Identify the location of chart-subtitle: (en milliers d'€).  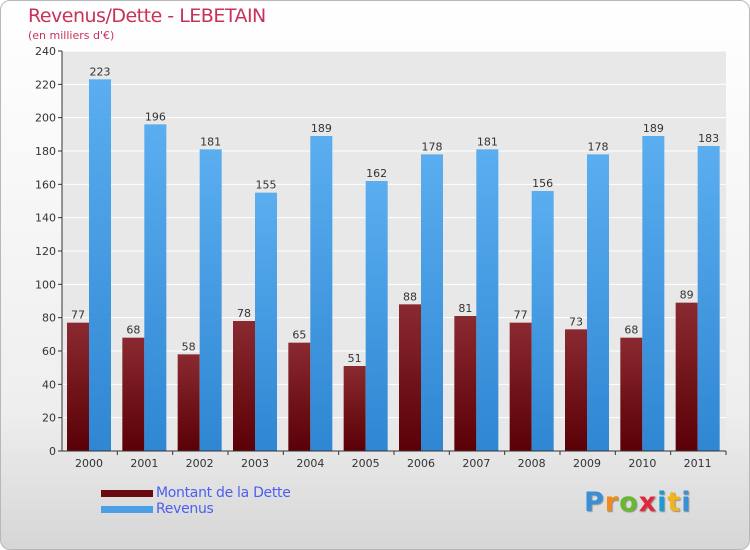
(71, 35).